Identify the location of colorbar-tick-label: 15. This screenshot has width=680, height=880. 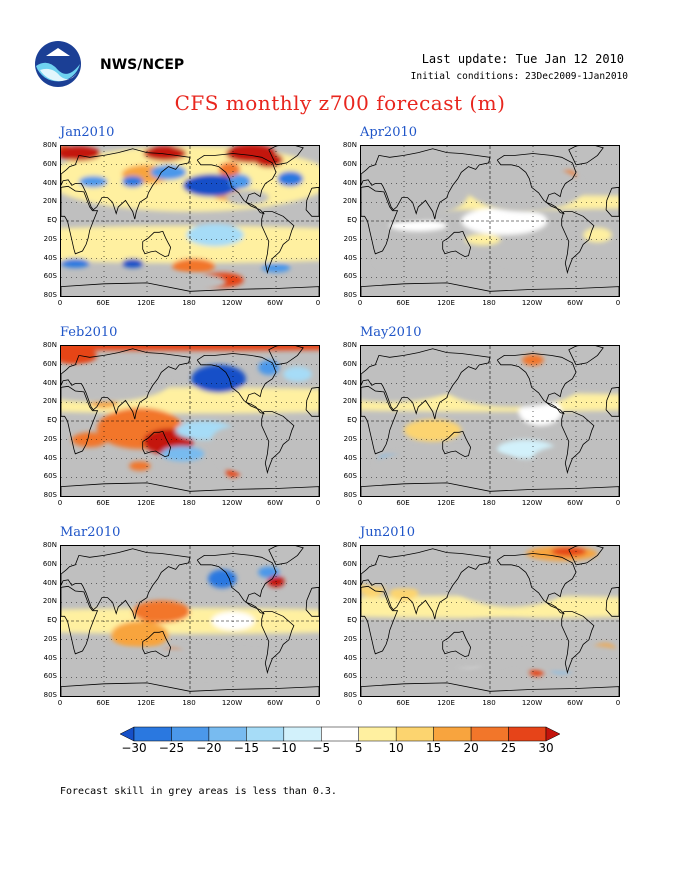
(433, 748).